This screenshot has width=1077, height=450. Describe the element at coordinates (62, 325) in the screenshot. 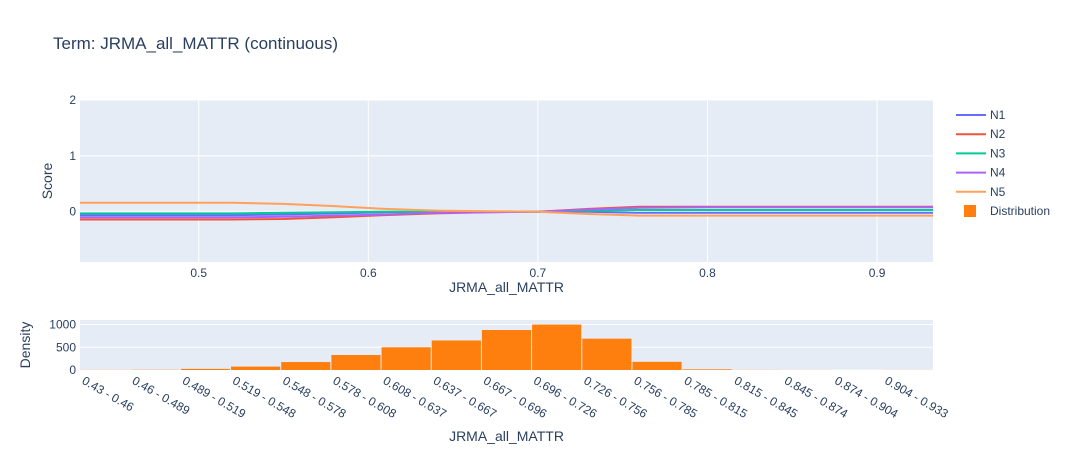

I see `y-tick-label: 1000` at that location.